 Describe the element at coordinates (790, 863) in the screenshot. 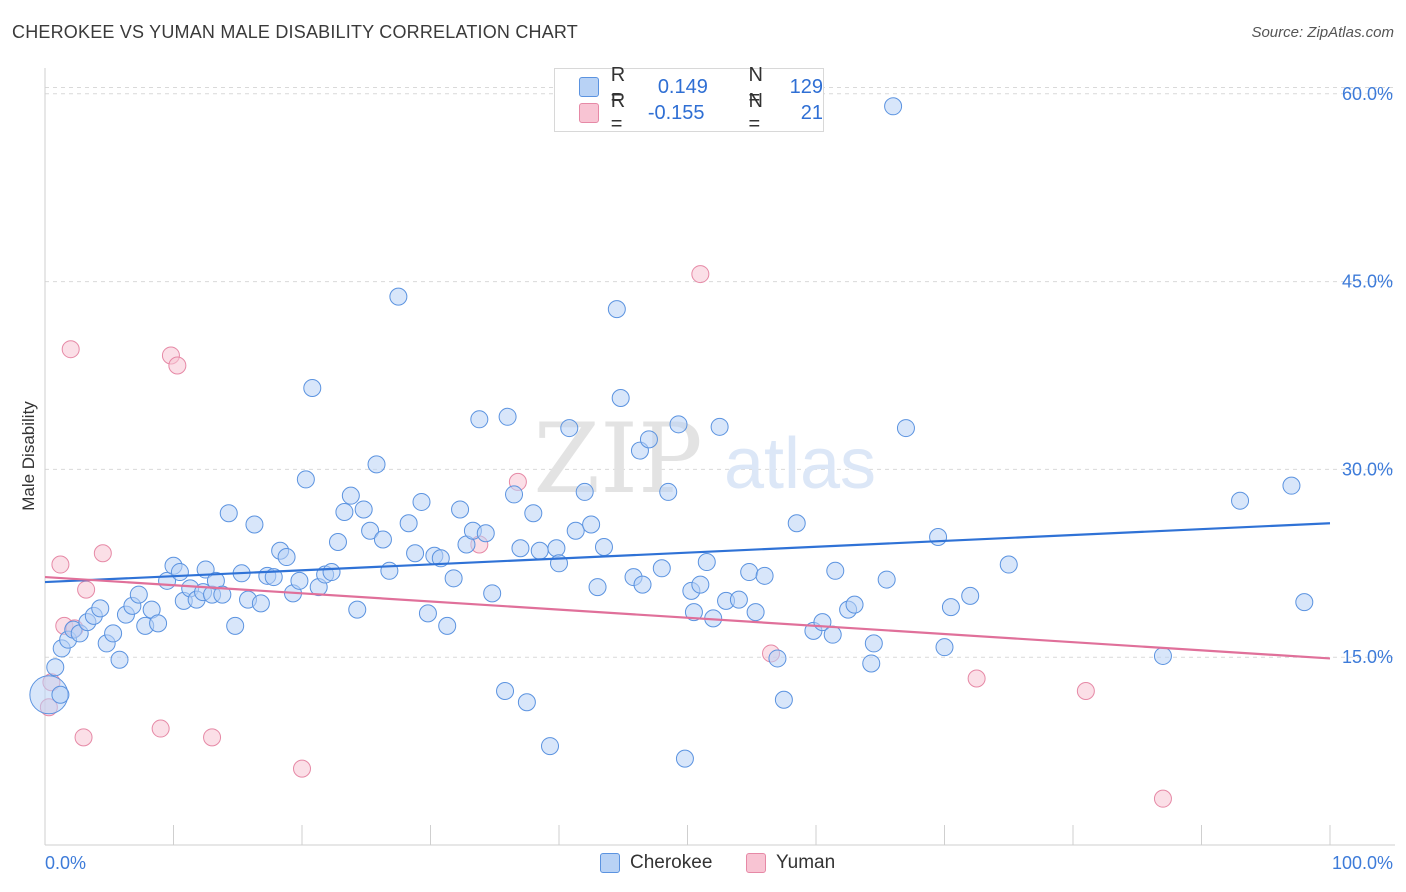

I see `legend-item-yuman: Yuman` at that location.